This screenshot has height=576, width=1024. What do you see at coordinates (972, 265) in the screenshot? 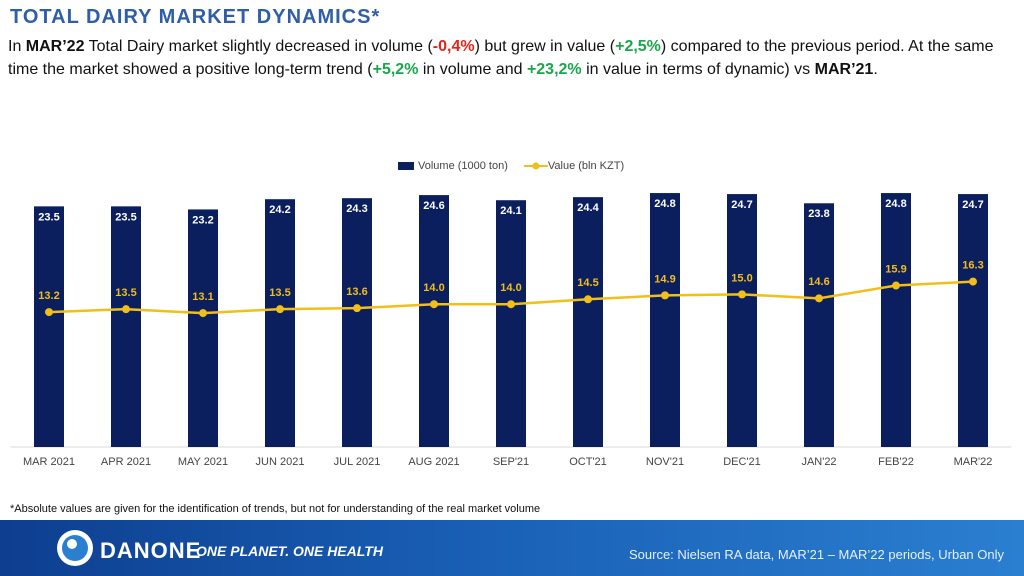
I see `line-value-label: 16.3` at bounding box center [972, 265].